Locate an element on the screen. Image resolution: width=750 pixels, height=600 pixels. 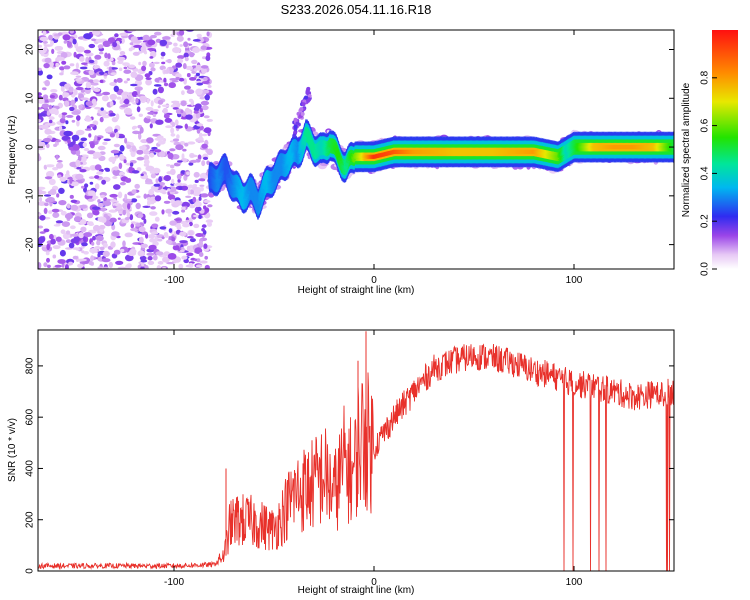
colorbar-tick-label: 0.4 is located at coordinates (705, 173).